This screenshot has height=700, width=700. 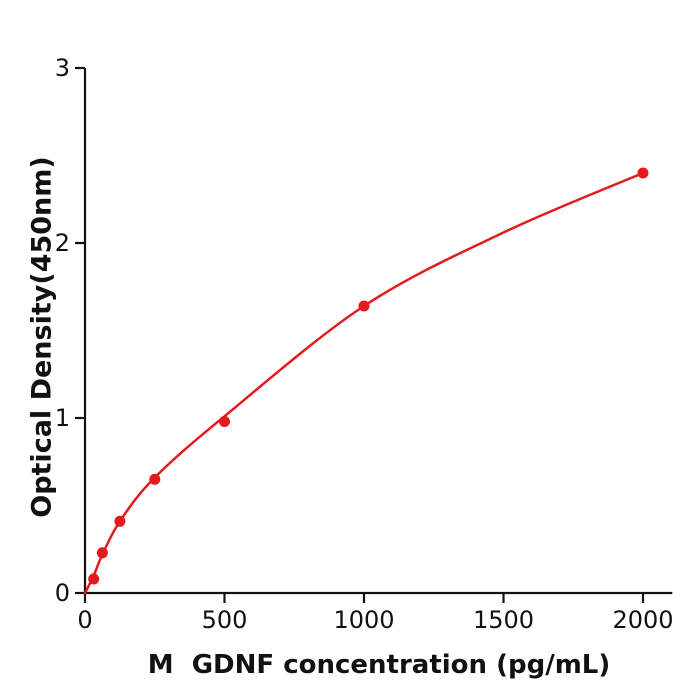 I want to click on y-tick-label: 2, so click(x=62, y=243).